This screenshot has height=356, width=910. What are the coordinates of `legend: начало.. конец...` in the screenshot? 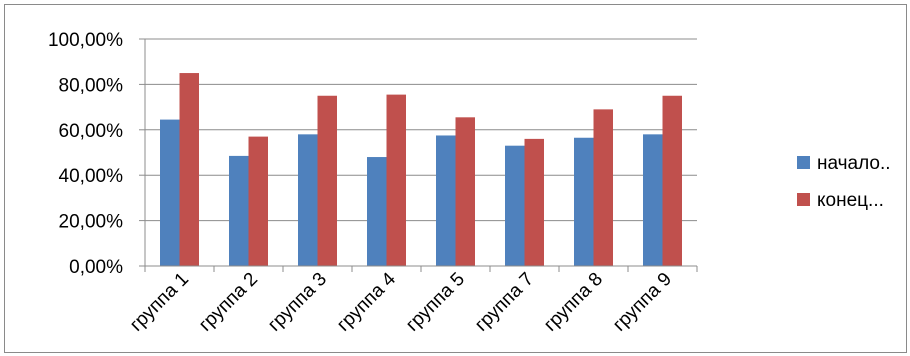 It's located at (844, 182).